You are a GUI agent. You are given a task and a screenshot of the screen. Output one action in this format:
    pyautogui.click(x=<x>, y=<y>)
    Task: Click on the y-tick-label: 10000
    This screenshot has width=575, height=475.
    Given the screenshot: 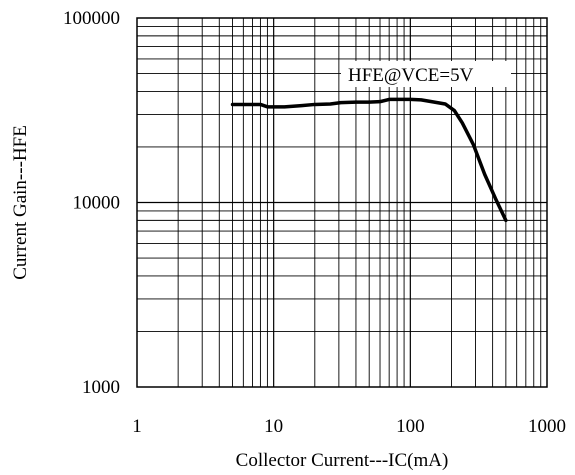 What is the action you would take?
    pyautogui.click(x=97, y=203)
    